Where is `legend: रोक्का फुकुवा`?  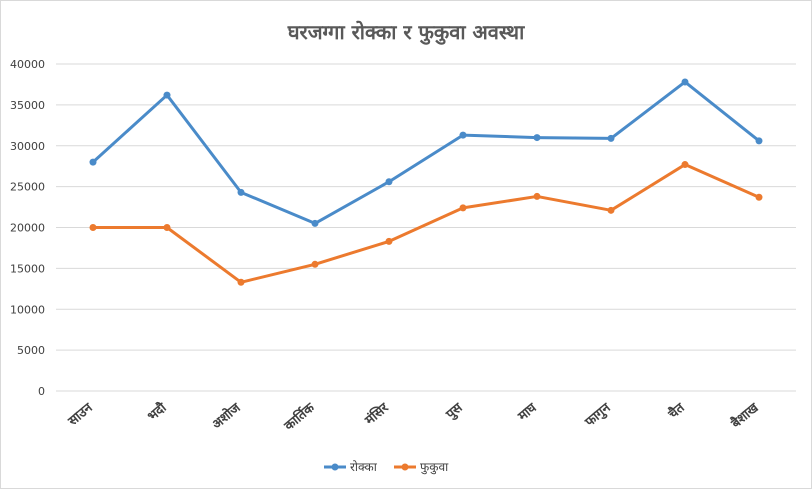 legend: रोक्का फुकुवा is located at coordinates (386, 467).